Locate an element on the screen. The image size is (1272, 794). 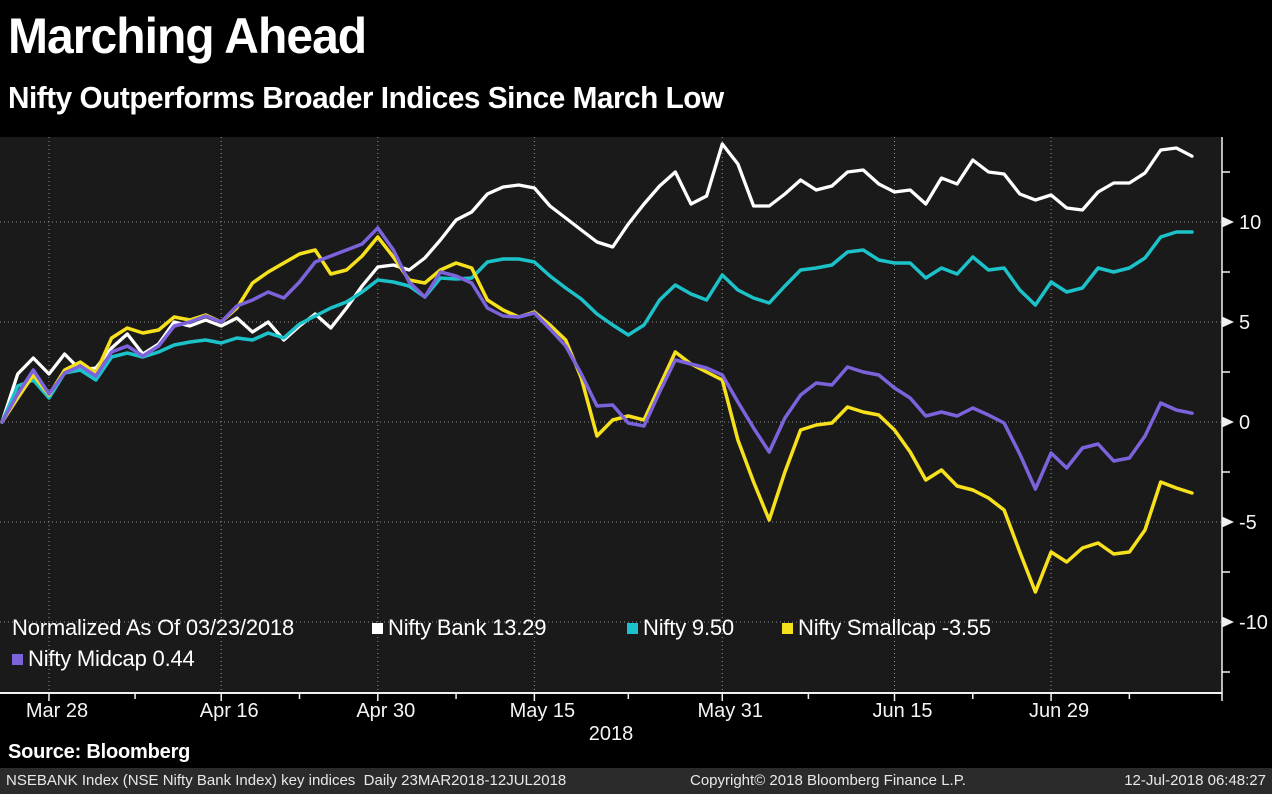
legend-item-label: Nifty 9.50 is located at coordinates (688, 627).